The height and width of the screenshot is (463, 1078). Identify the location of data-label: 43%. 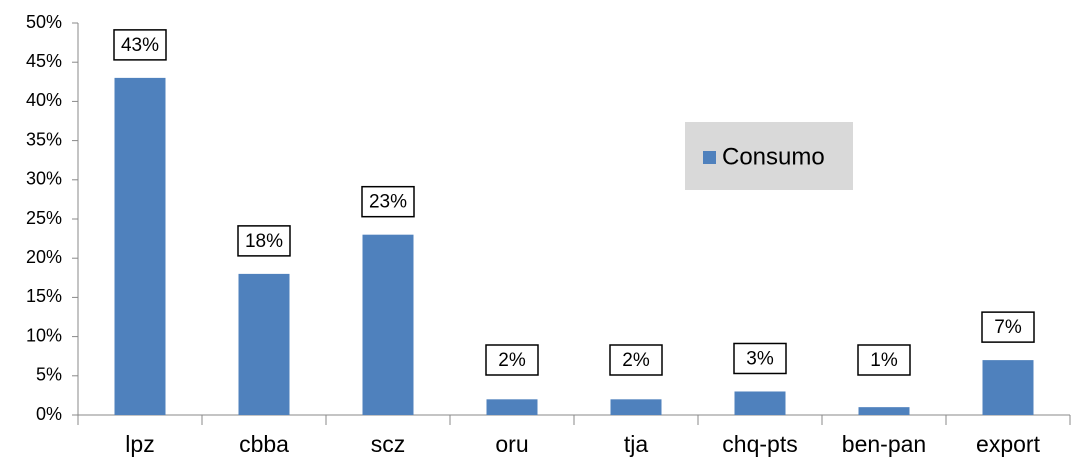
(140, 45).